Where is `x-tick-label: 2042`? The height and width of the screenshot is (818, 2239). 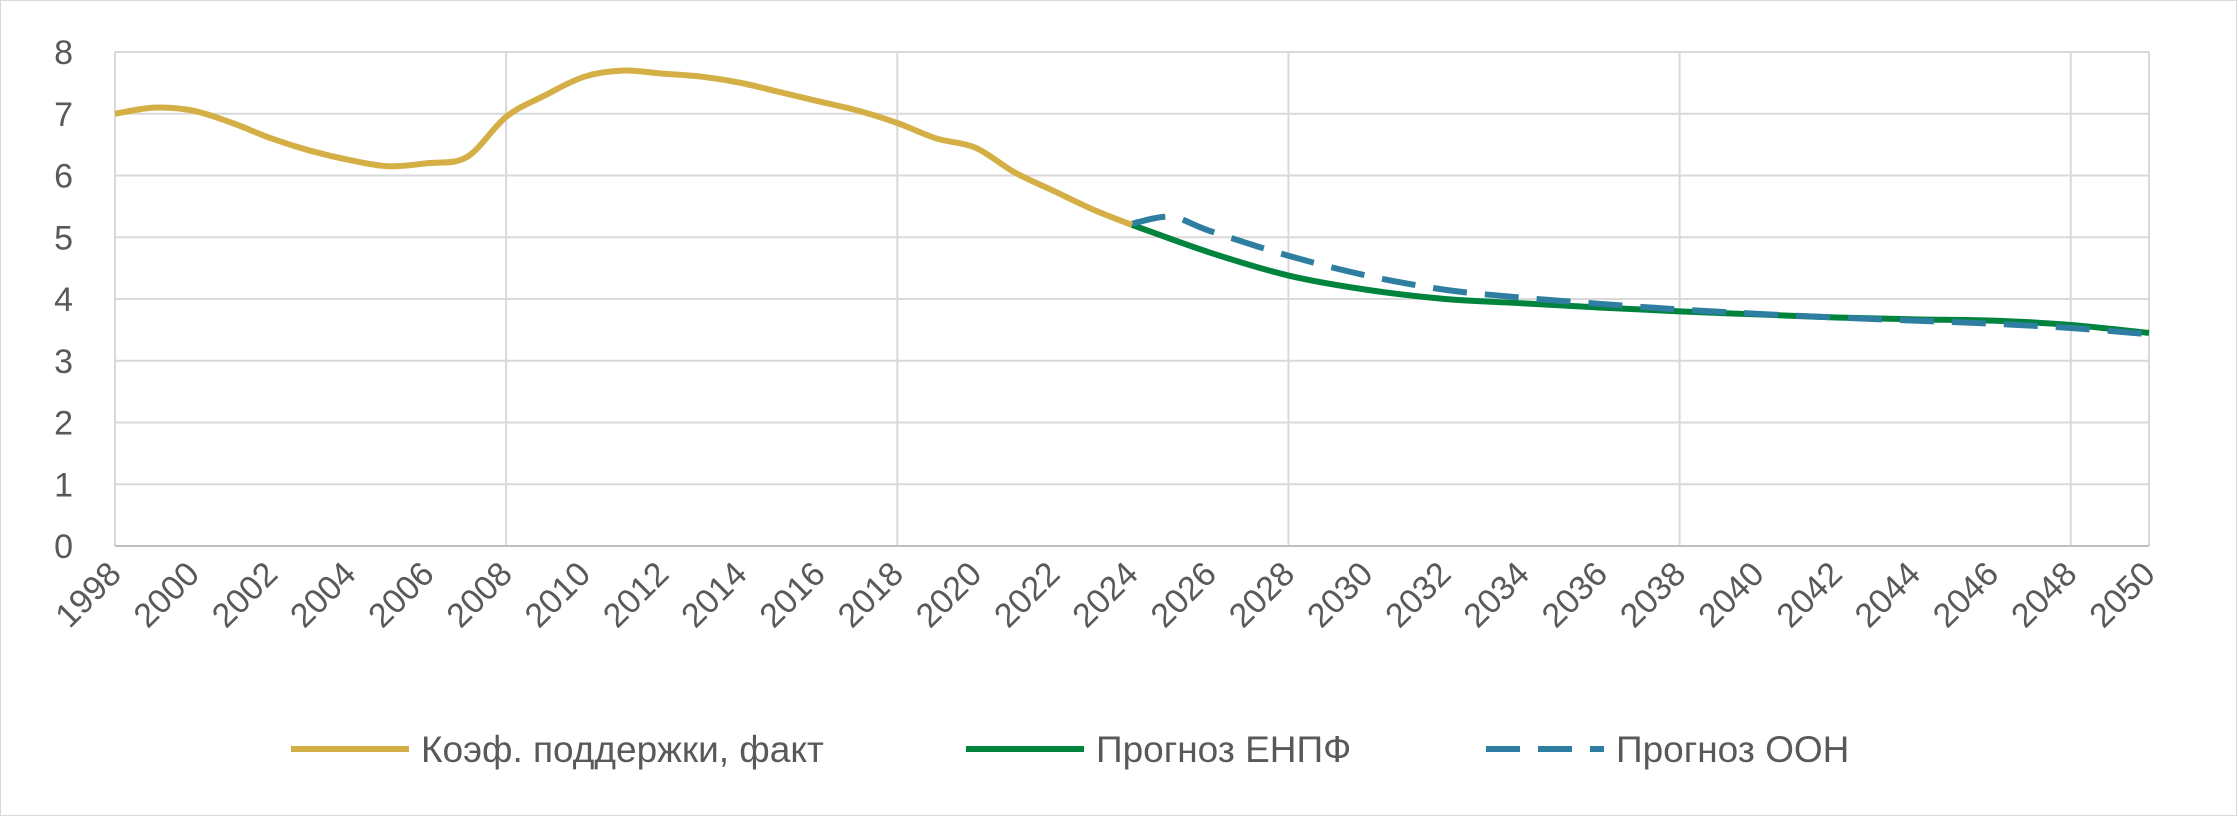
x-tick-label: 2042 is located at coordinates (1809, 595).